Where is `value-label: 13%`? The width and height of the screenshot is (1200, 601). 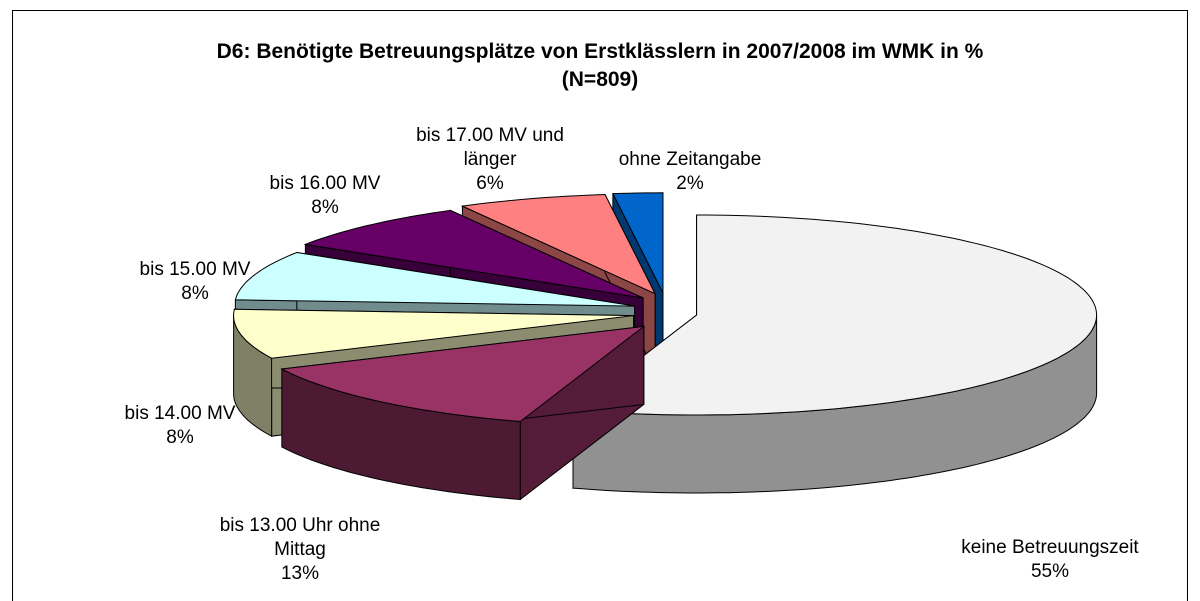
value-label: 13% is located at coordinates (300, 573).